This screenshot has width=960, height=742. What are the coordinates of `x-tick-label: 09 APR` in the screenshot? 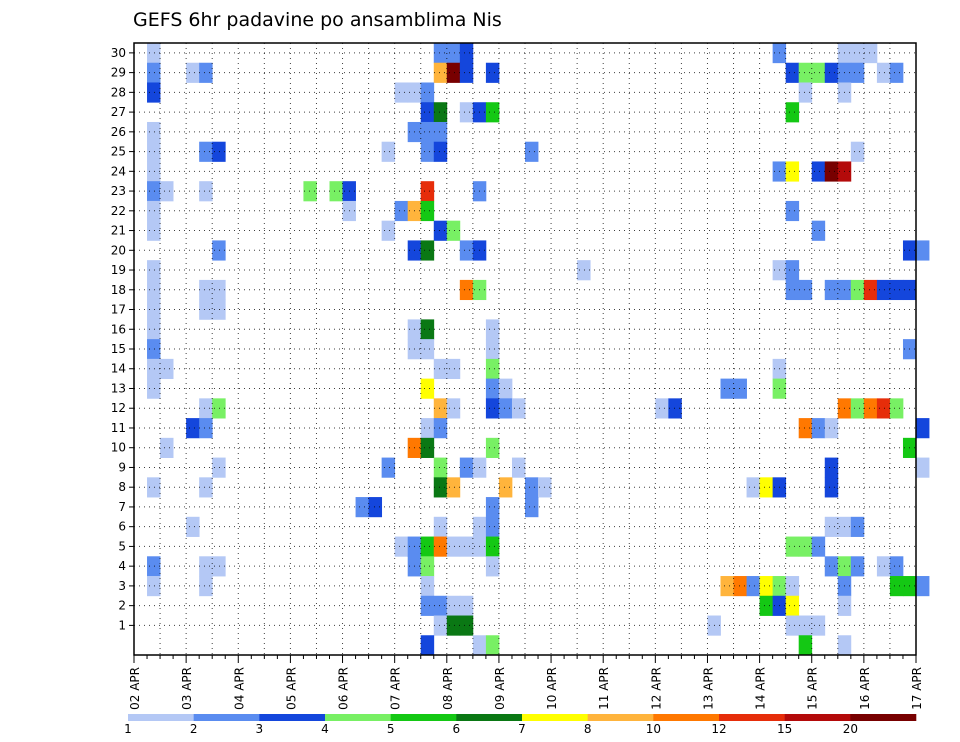 It's located at (500, 688).